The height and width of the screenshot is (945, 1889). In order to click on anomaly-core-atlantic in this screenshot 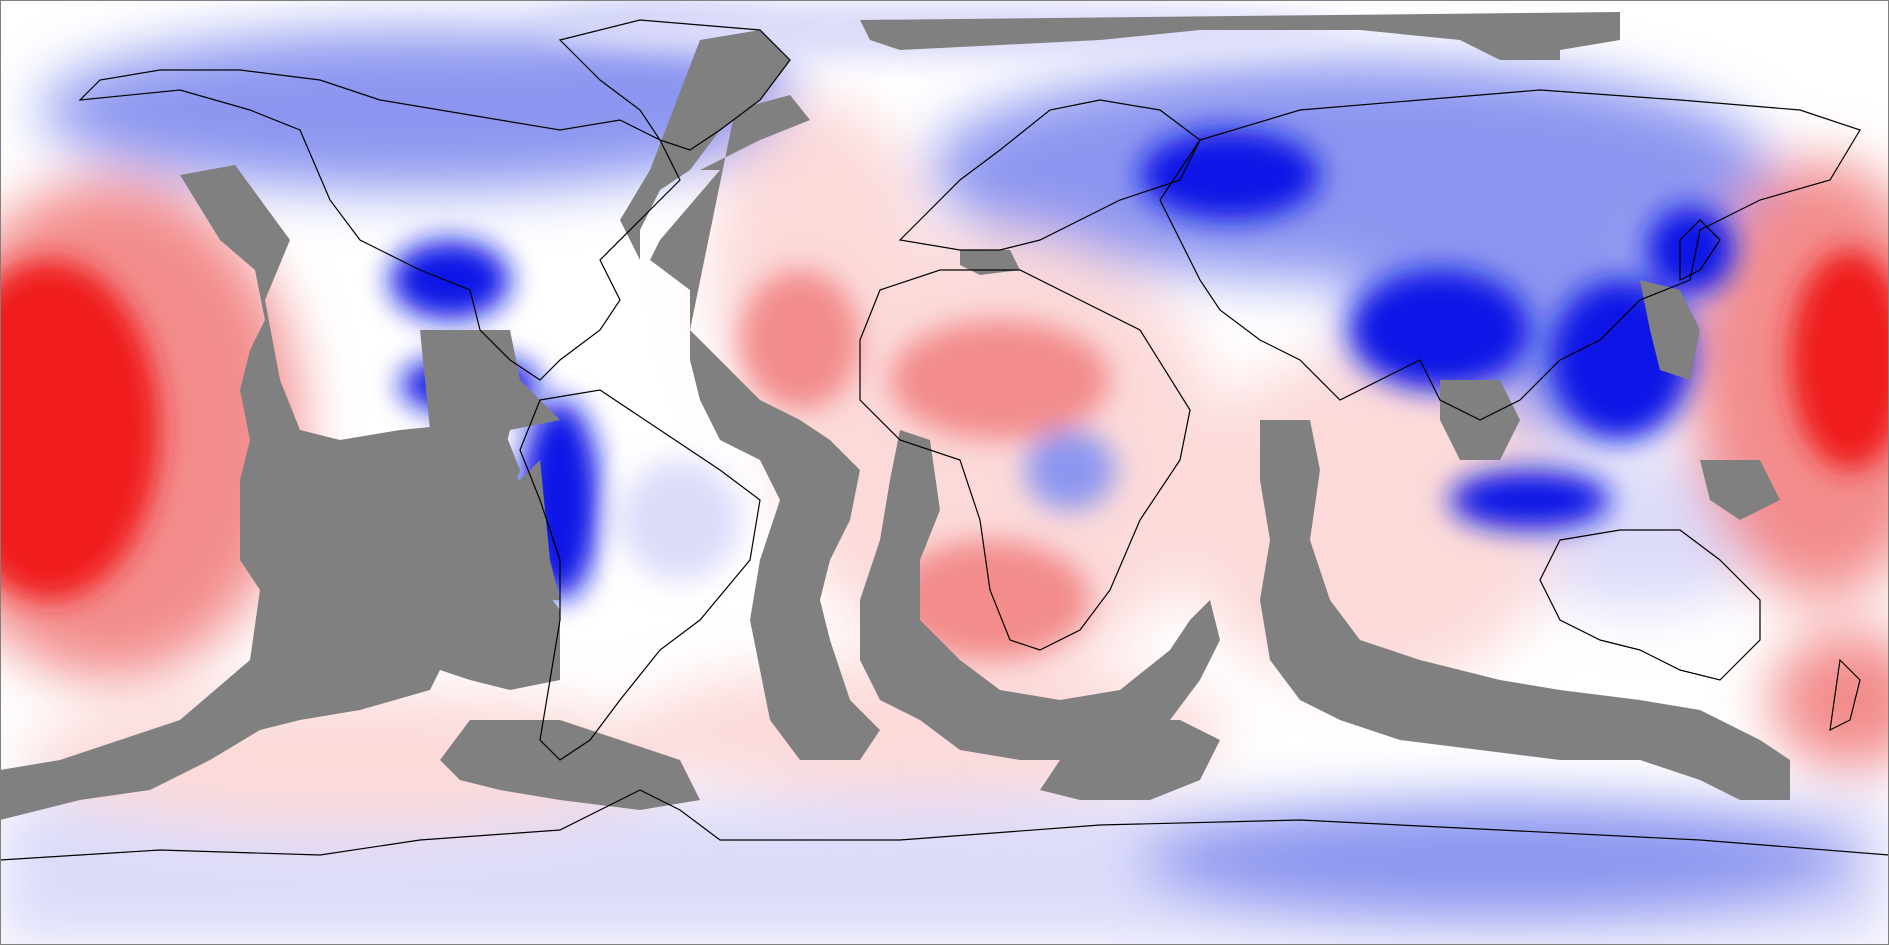, I will do `click(800, 340)`.